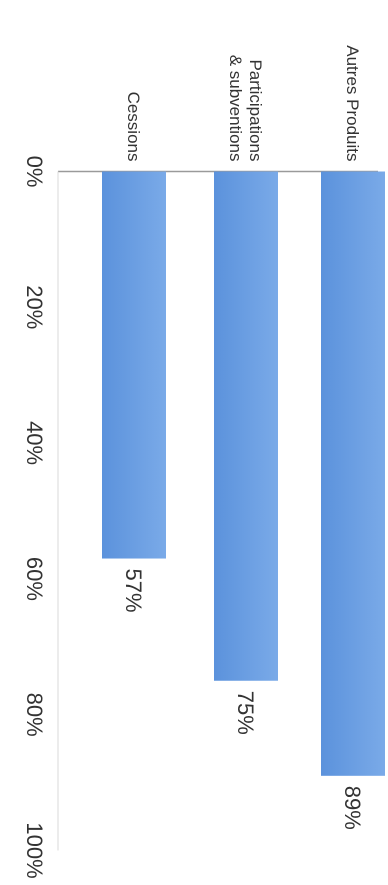 This screenshot has width=388, height=885. What do you see at coordinates (352, 807) in the screenshot?
I see `bar-value-label: 89%` at bounding box center [352, 807].